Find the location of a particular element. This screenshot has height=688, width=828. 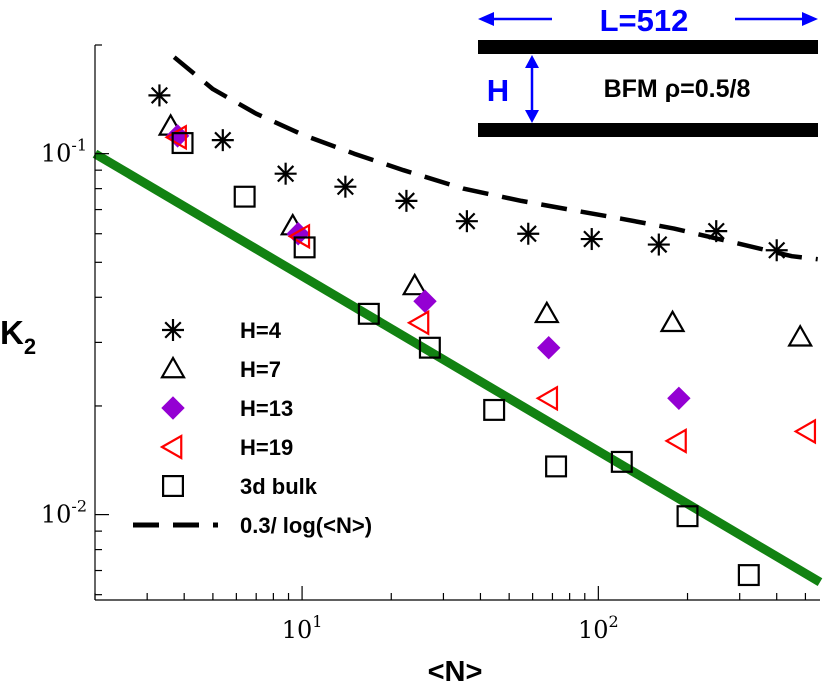

inset-schematic: L=512 H BFM ρ=0.5/8 is located at coordinates (648, 70).